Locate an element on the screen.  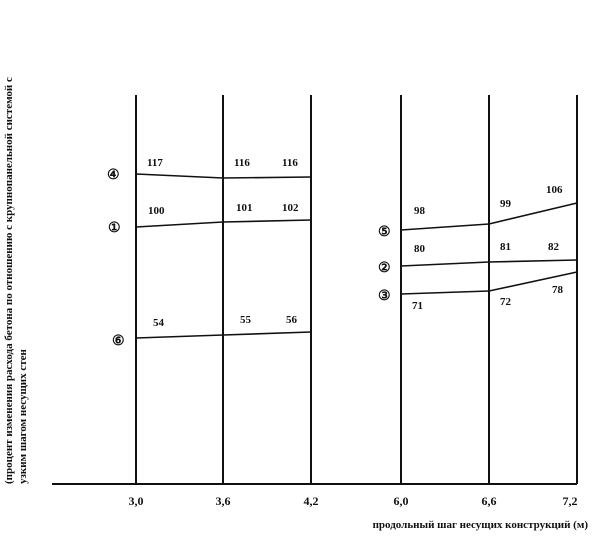
x-tick-label: 7,2 is located at coordinates (570, 501).